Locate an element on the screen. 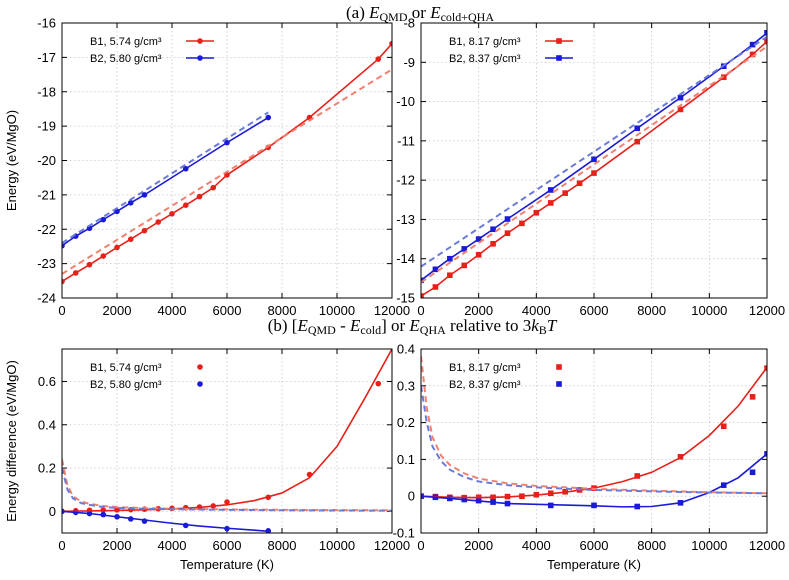  y-tick-label: -24 is located at coordinates (46, 298).